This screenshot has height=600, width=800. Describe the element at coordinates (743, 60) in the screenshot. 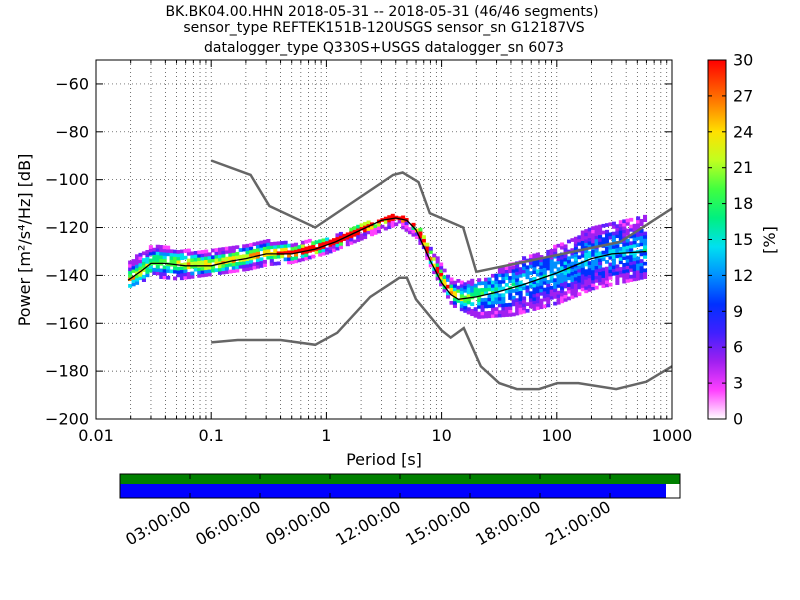

I see `colorbar-tick-label: 30` at that location.